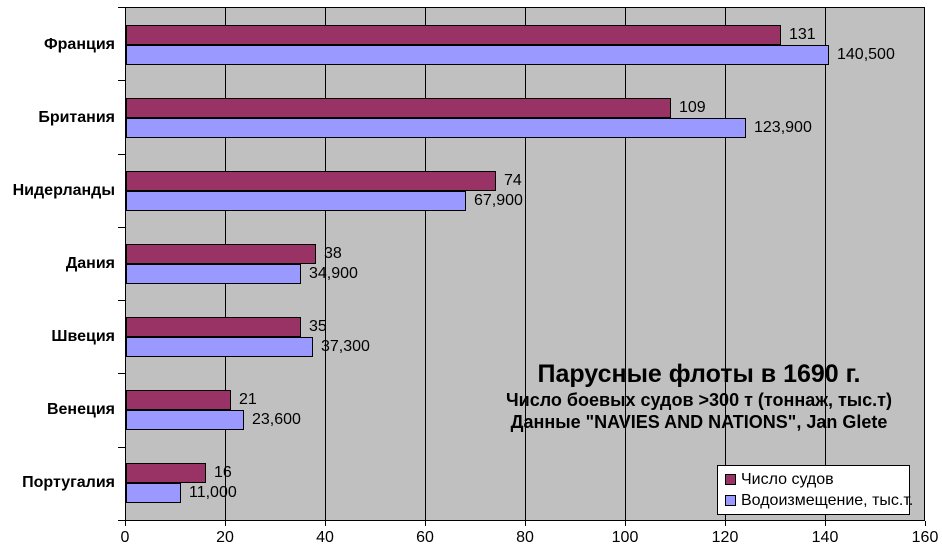 The width and height of the screenshot is (942, 558). Describe the element at coordinates (692, 107) in the screenshot. I see `ships-value-label: 109` at that location.